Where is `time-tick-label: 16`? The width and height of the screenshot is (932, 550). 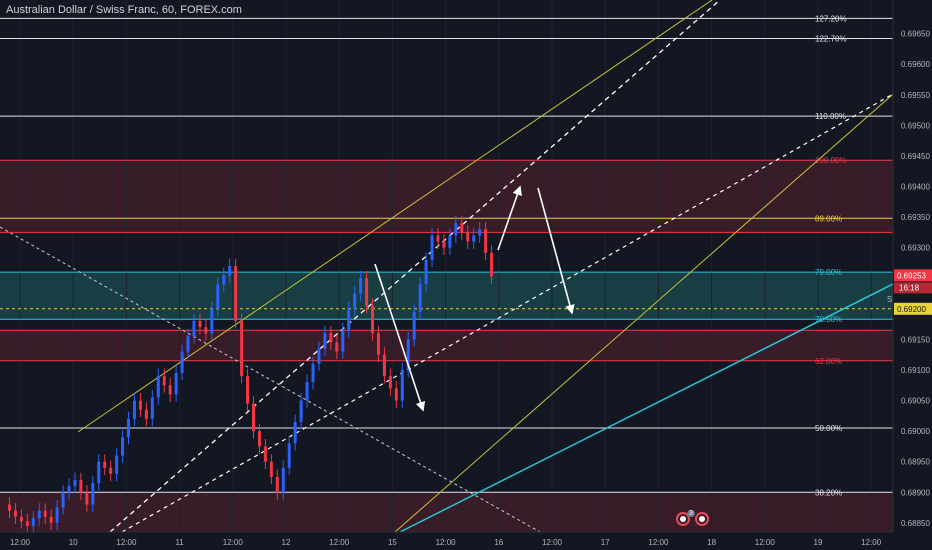
time-tick-label: 16 is located at coordinates (498, 542).